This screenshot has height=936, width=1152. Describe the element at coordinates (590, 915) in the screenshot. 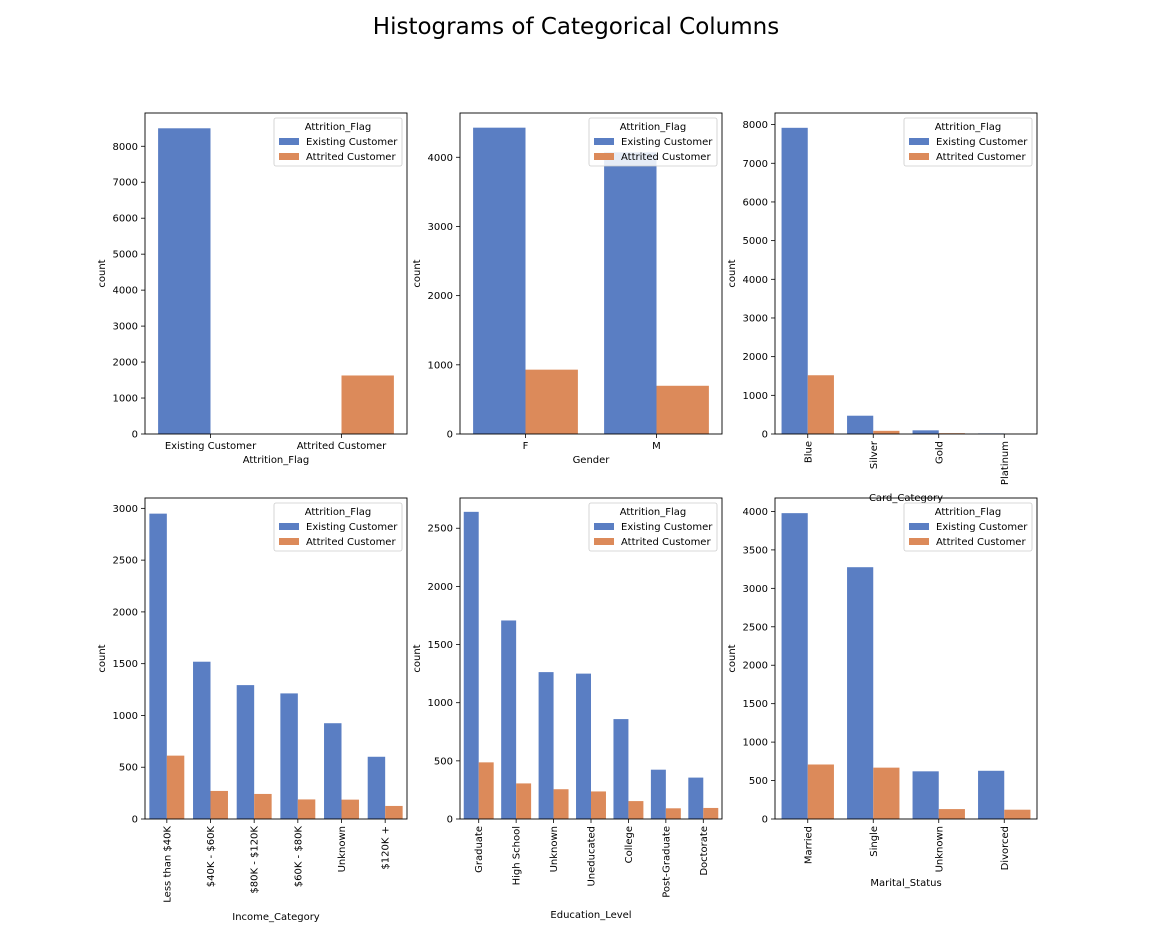

I see `x-axis-label: Education_Level` at that location.